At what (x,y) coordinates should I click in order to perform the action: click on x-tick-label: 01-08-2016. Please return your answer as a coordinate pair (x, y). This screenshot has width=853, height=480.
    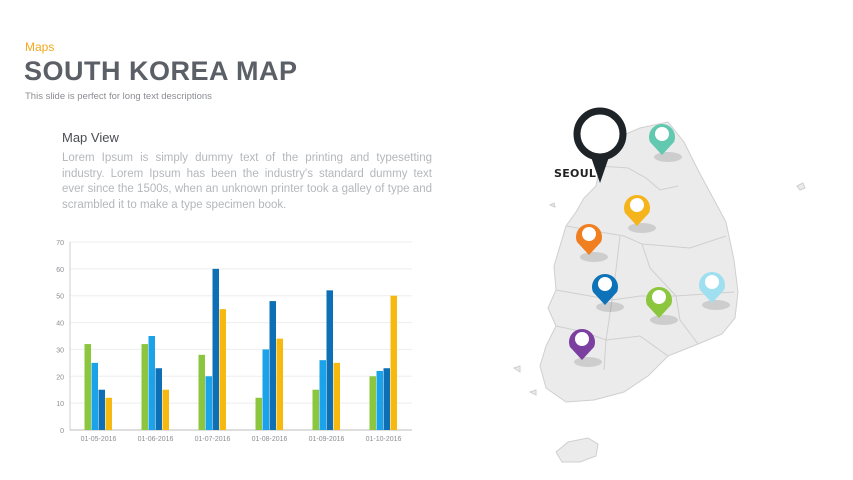
    Looking at the image, I should click on (270, 439).